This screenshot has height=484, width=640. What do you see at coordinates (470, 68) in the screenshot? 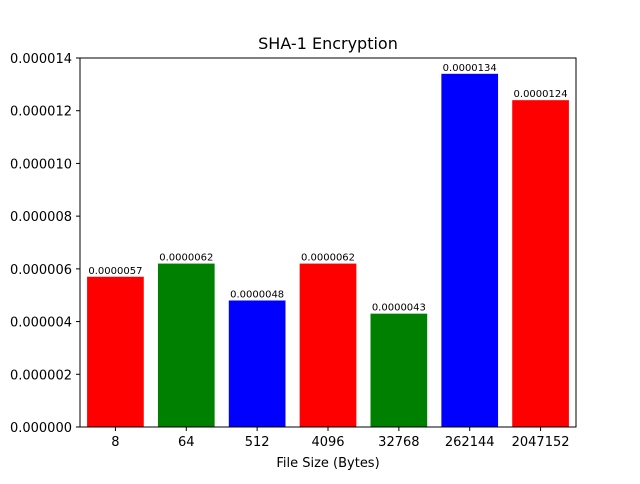
I see `bar-value-label-262144: 0.0000134` at bounding box center [470, 68].